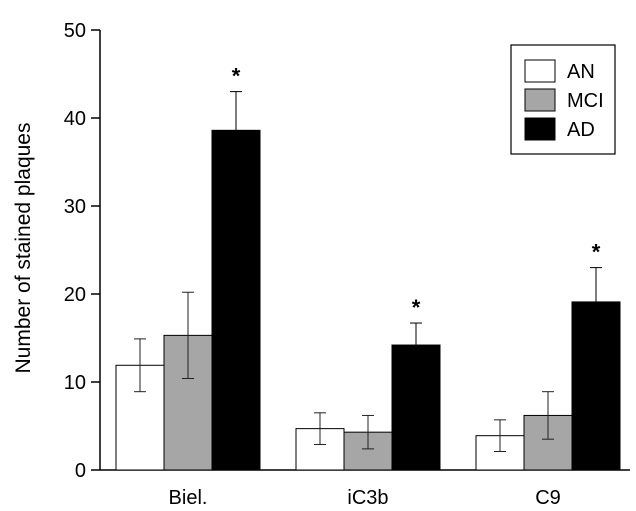 The image size is (636, 511). I want to click on y-tick-label: 20, so click(75, 295).